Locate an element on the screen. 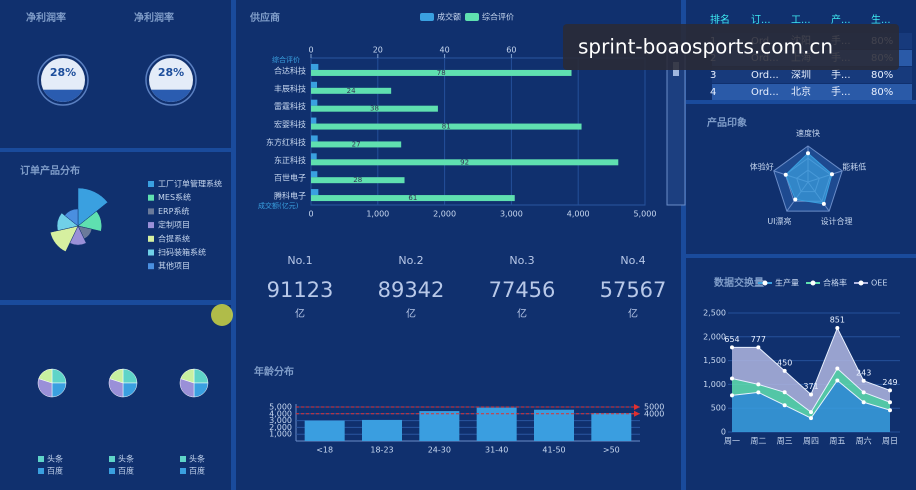  radar-point is located at coordinates (831, 174).